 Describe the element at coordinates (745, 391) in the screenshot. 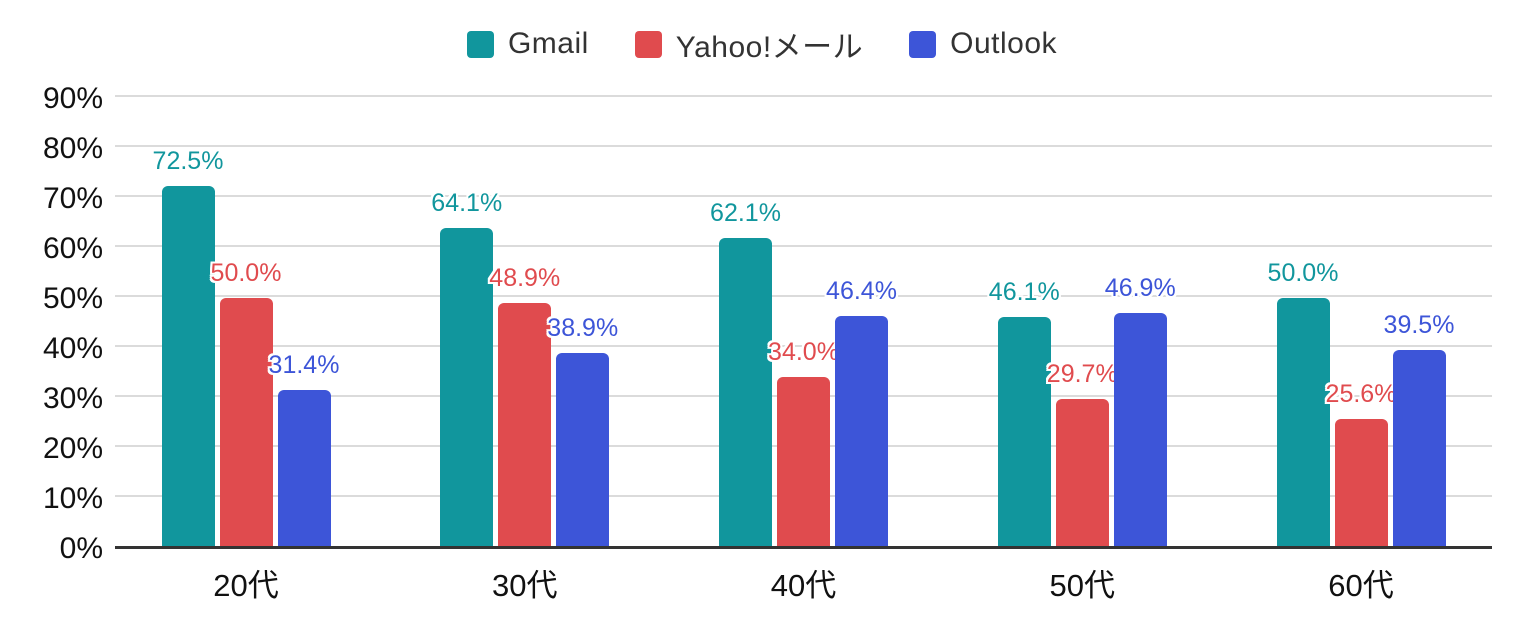

I see `bar-Gmail-40代` at that location.